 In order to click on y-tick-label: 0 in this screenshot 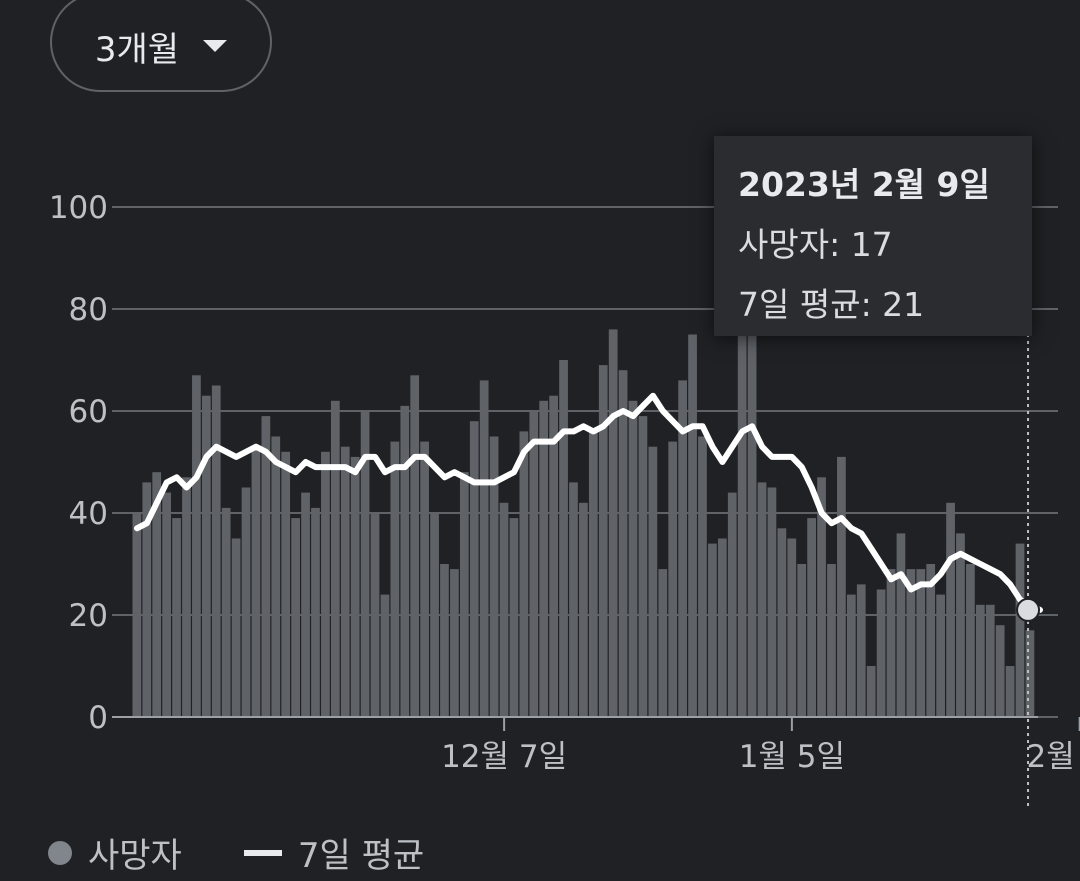, I will do `click(98, 718)`.